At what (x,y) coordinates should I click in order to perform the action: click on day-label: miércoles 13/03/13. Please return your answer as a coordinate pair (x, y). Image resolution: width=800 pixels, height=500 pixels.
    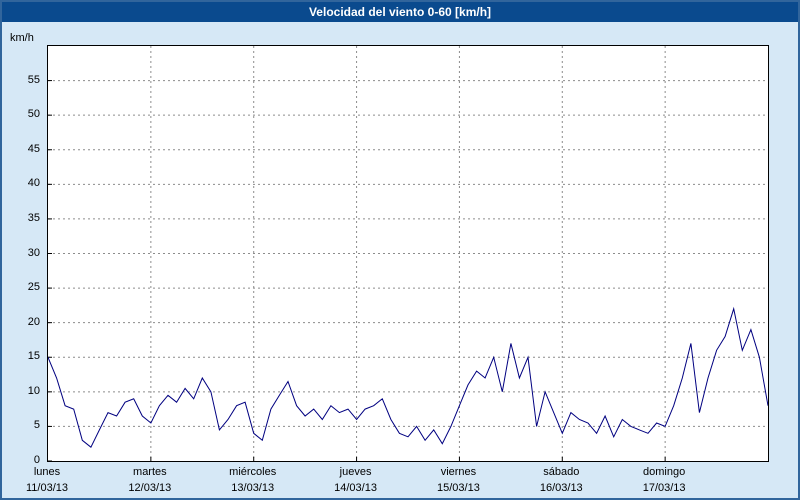
    Looking at the image, I should click on (253, 480).